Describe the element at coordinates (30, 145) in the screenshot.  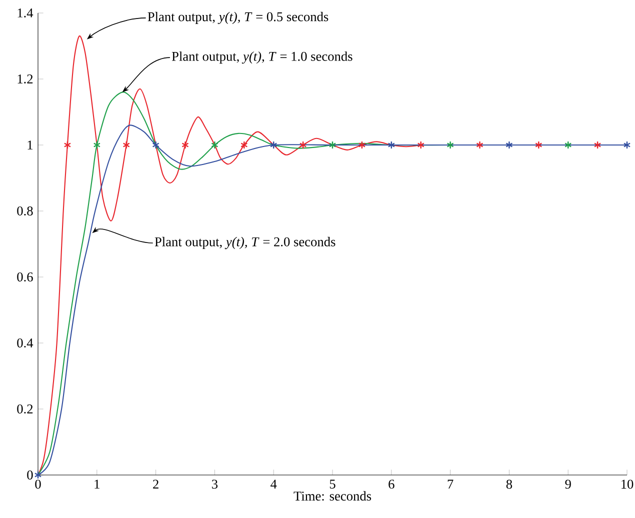
I see `y-tick-label: 1` at that location.